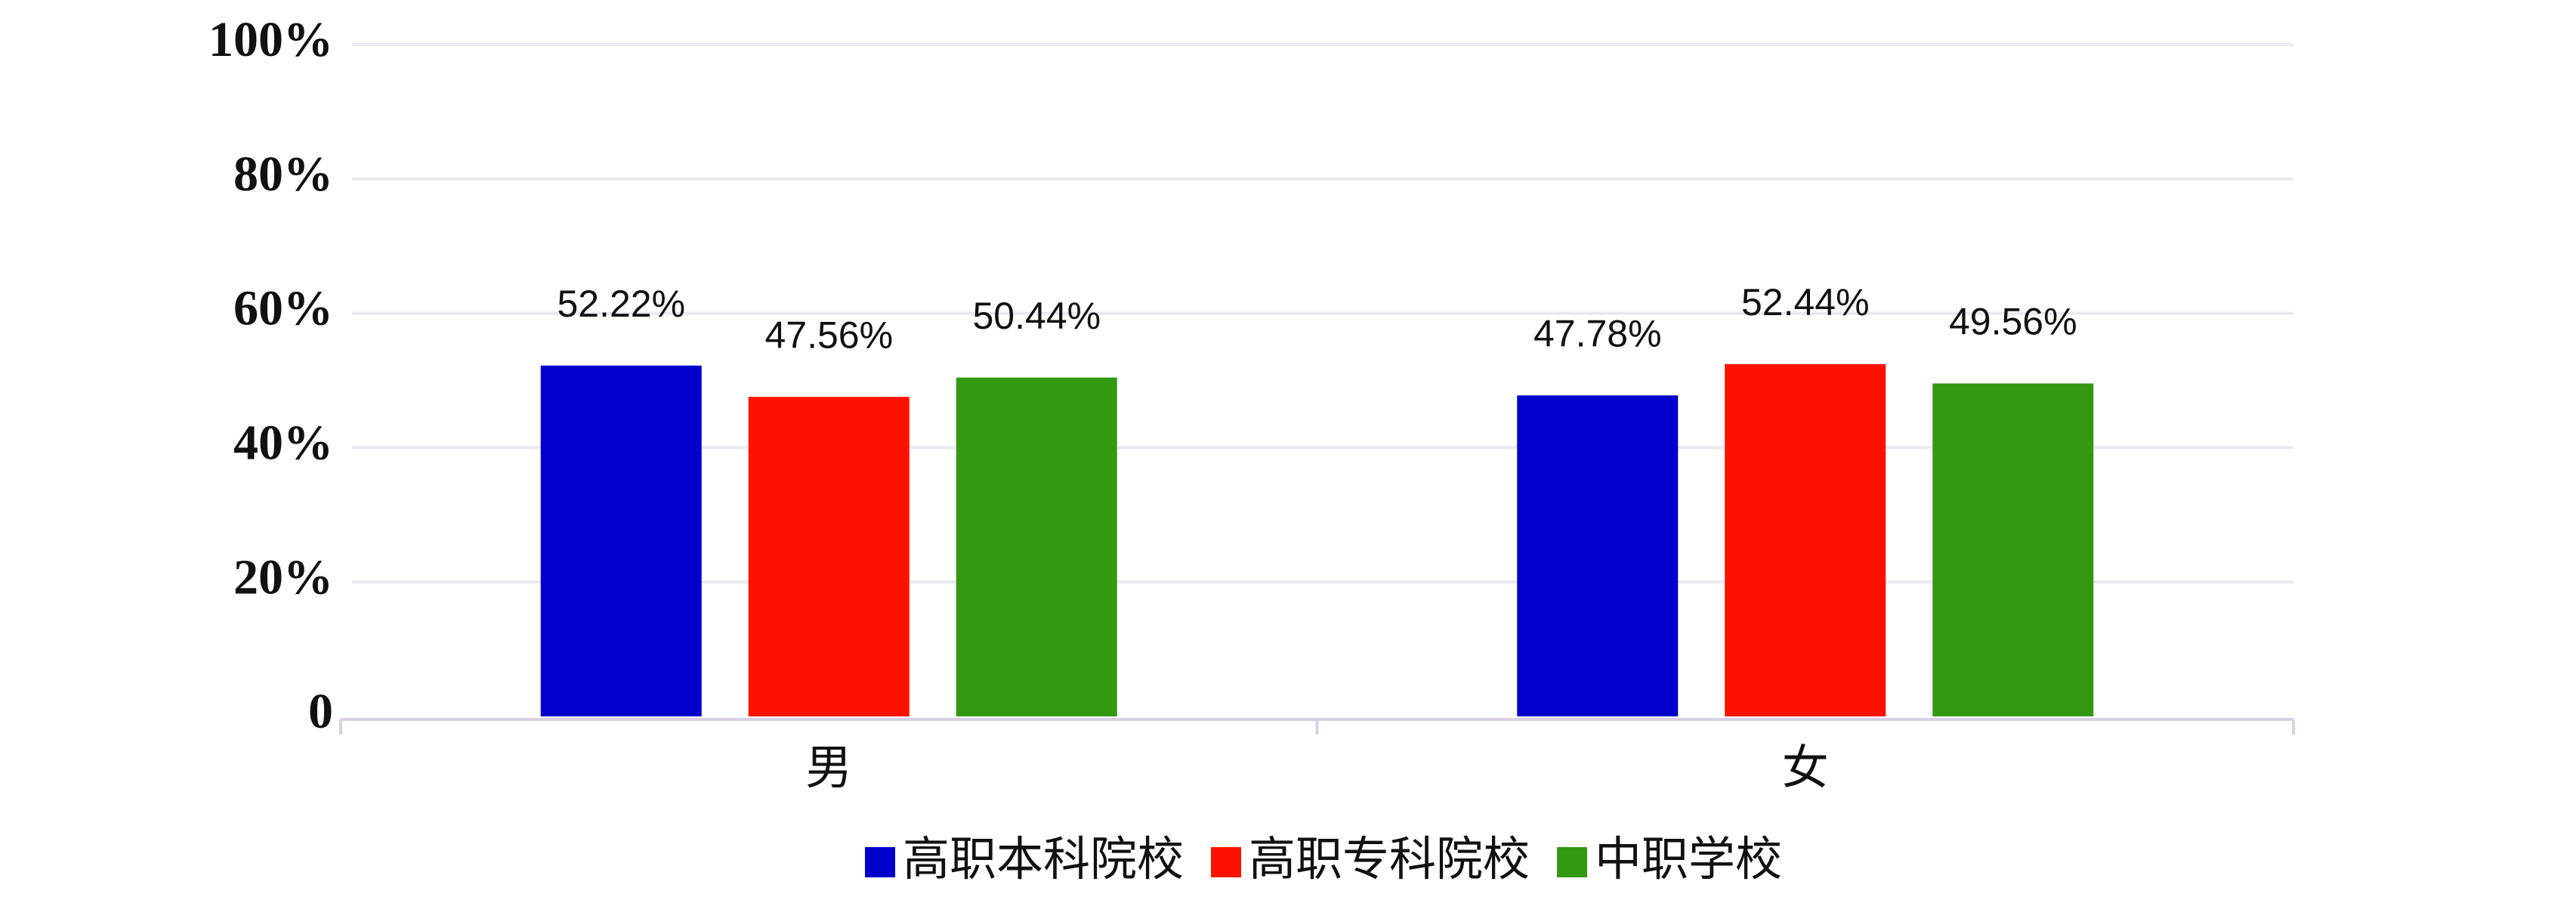 Image resolution: width=2576 pixels, height=897 pixels. What do you see at coordinates (283, 174) in the screenshot?
I see `y-tick-label: 80%` at bounding box center [283, 174].